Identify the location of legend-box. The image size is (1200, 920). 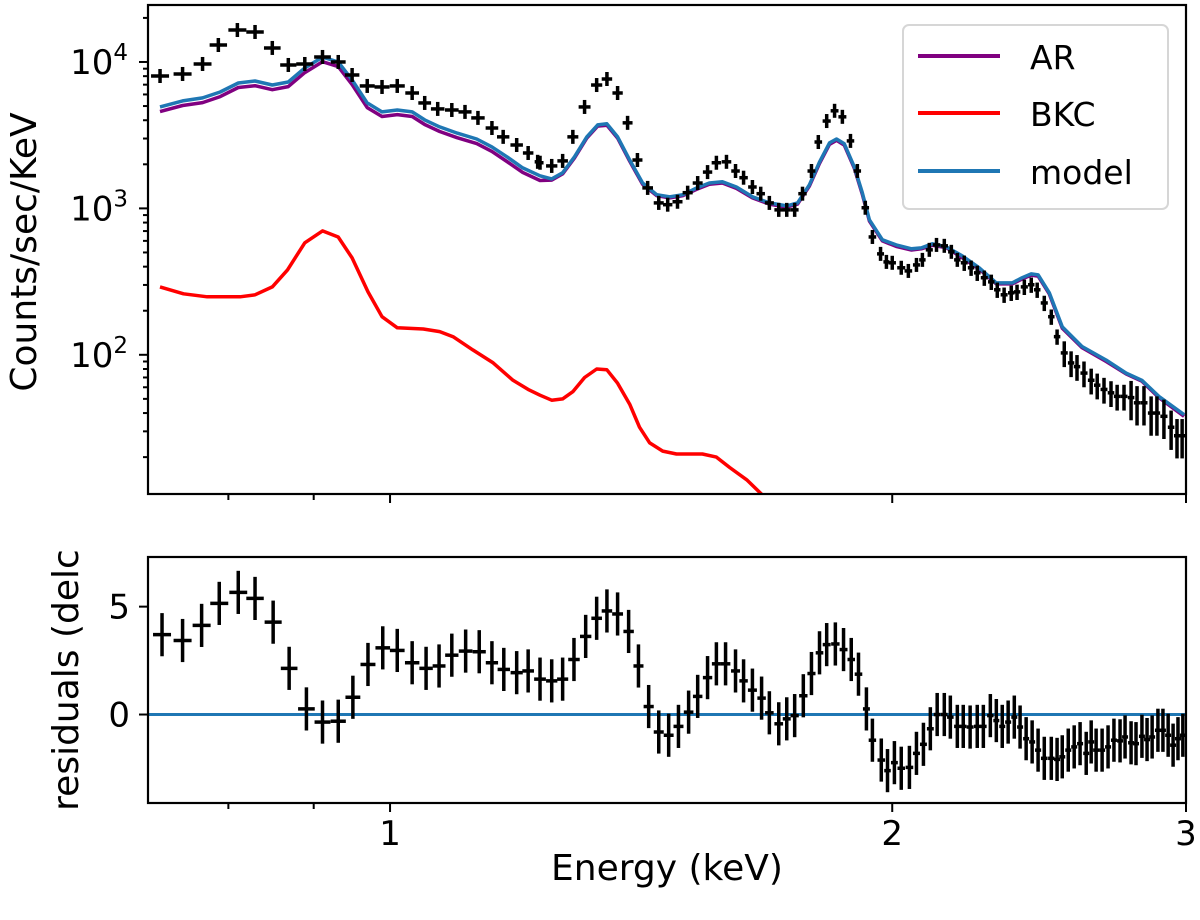
(1035, 117).